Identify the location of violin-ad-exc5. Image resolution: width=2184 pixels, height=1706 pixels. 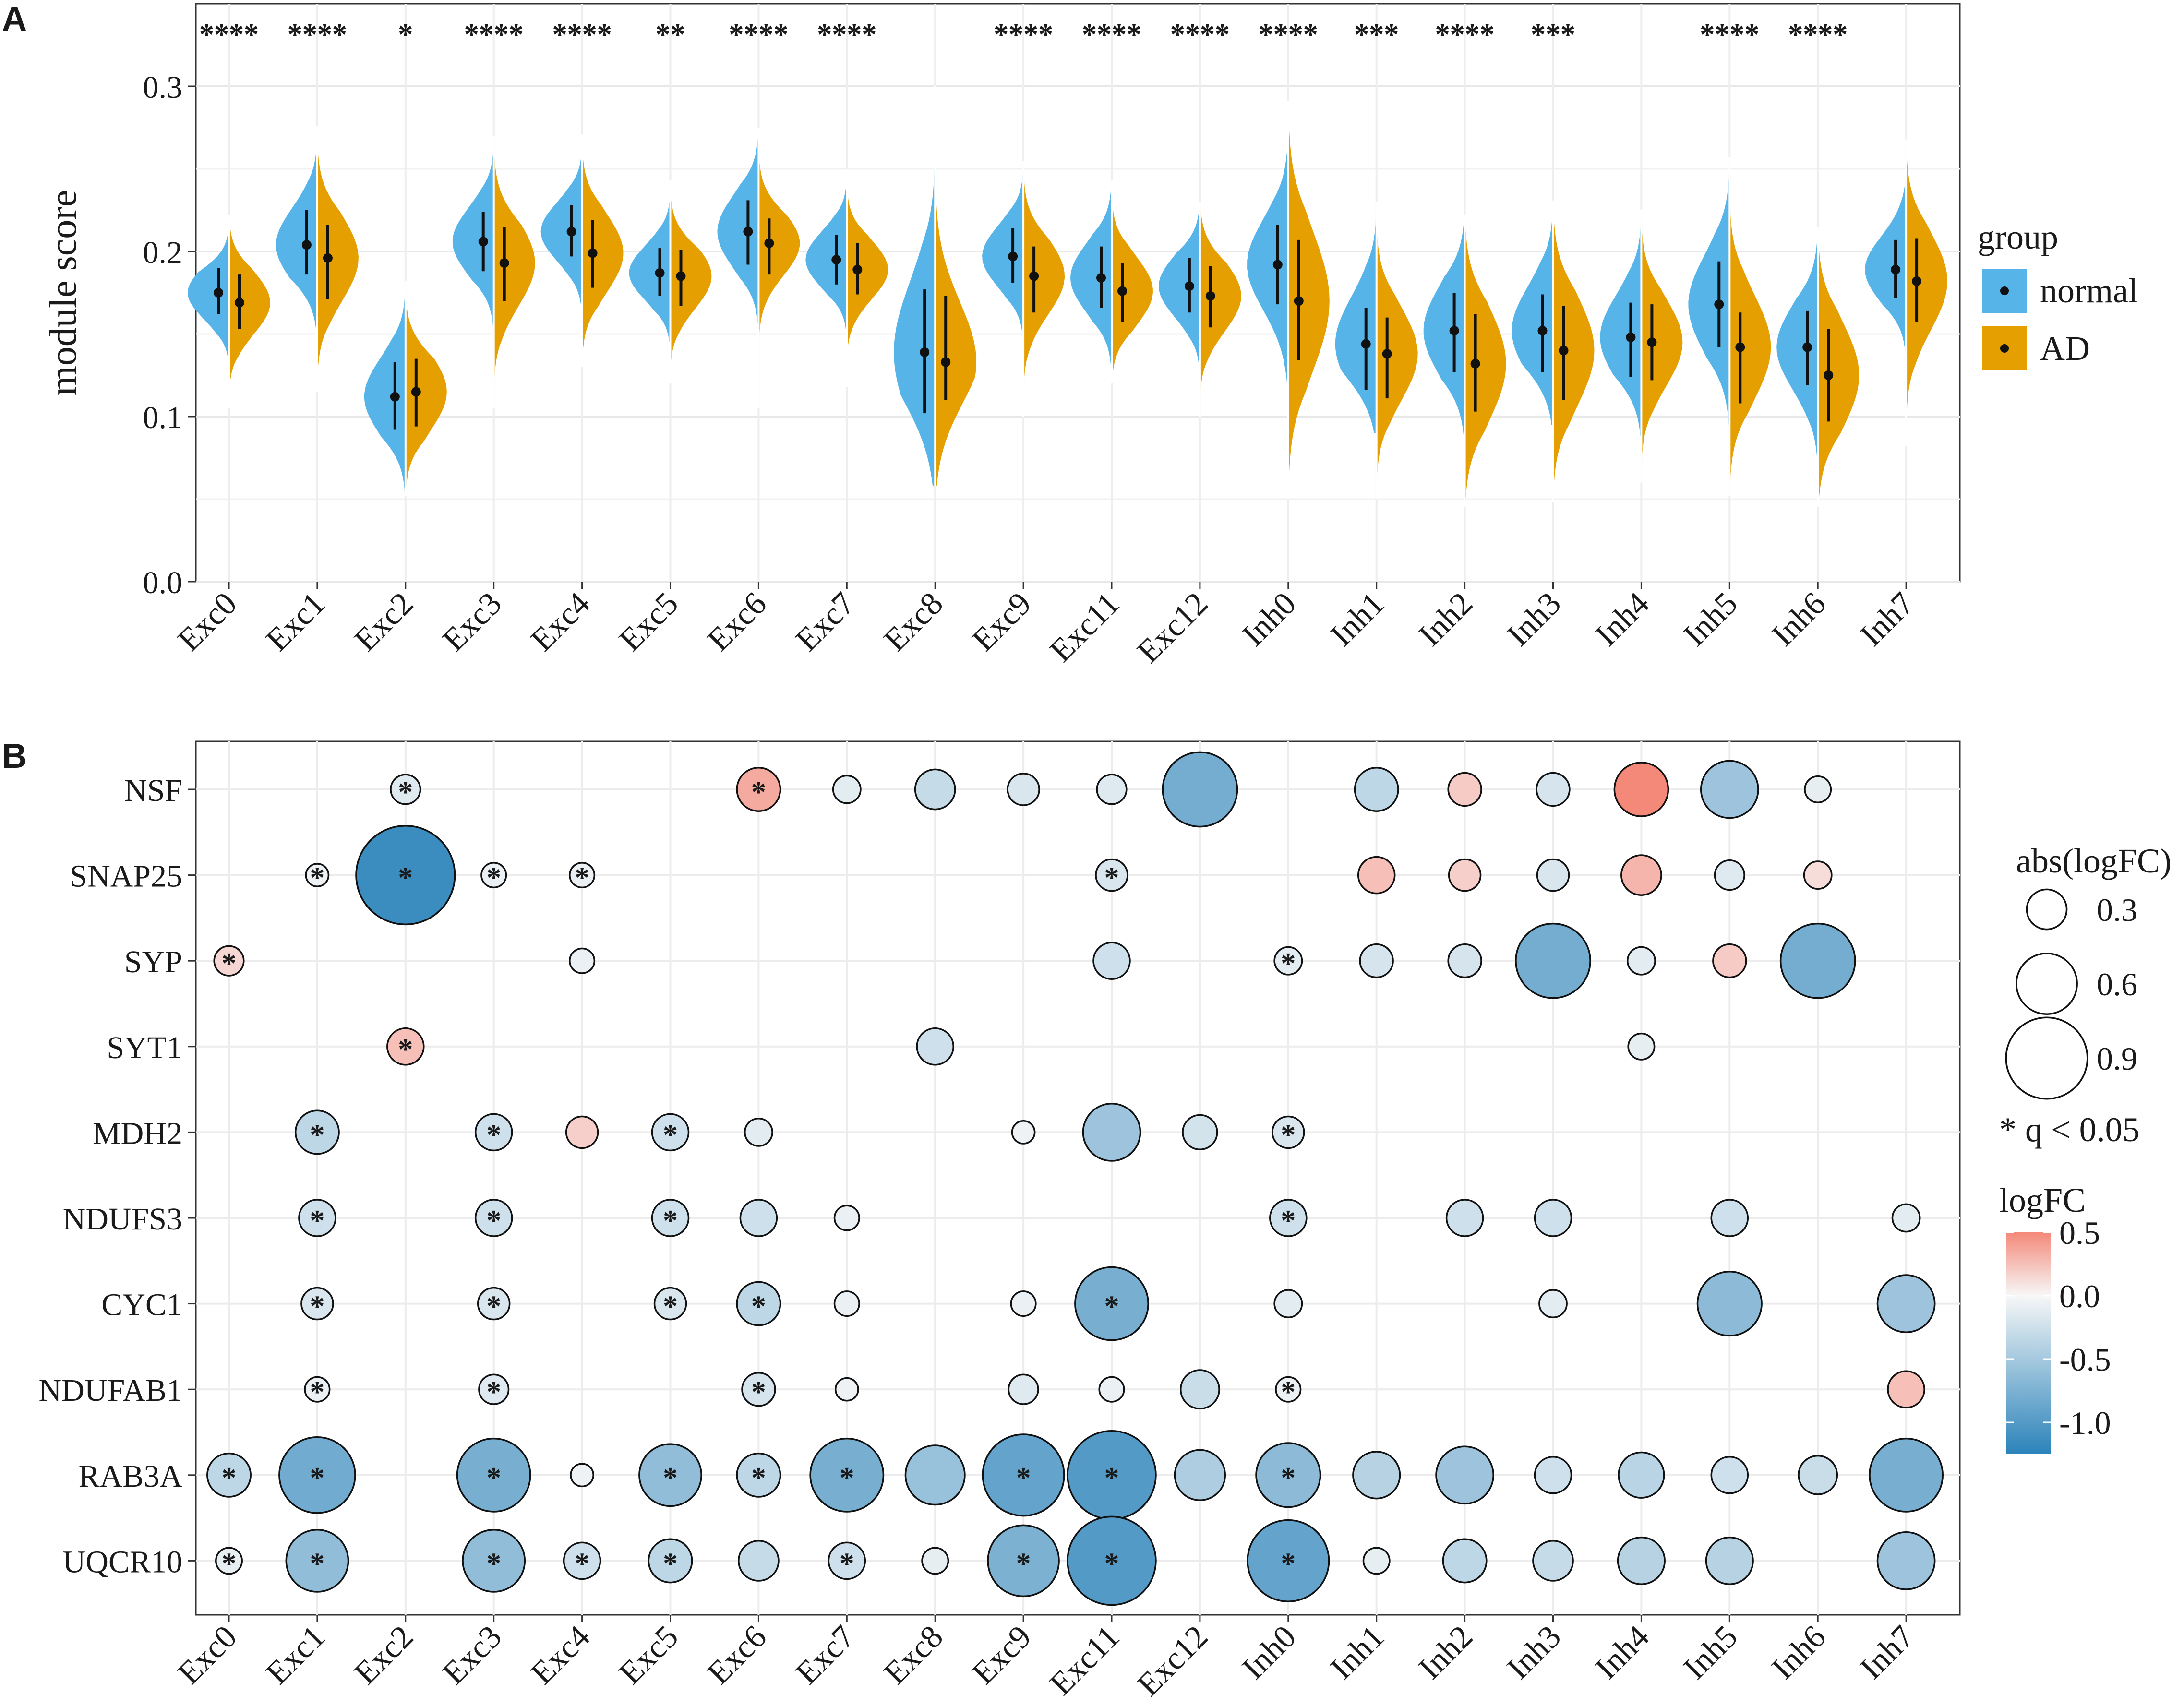
(691, 291).